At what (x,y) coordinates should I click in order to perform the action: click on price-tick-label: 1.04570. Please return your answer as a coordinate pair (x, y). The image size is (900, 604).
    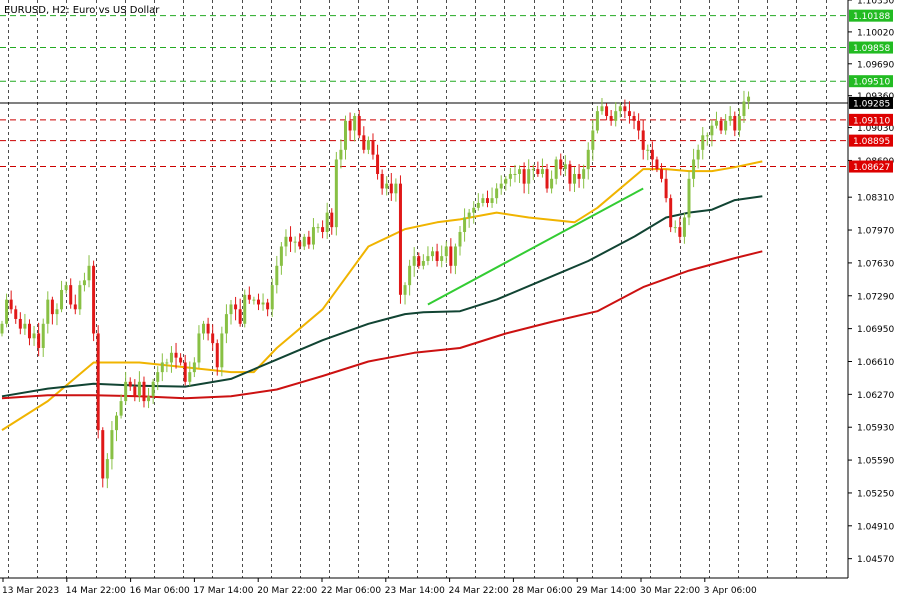
    Looking at the image, I should click on (875, 560).